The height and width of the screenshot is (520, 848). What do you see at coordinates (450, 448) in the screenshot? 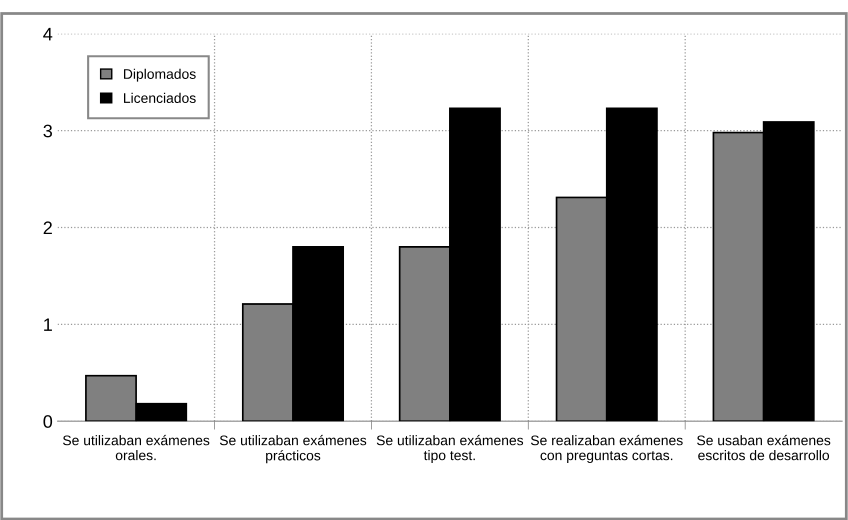
I see `x-tick-label: Se utilizaban exámenes tipo test.` at bounding box center [450, 448].